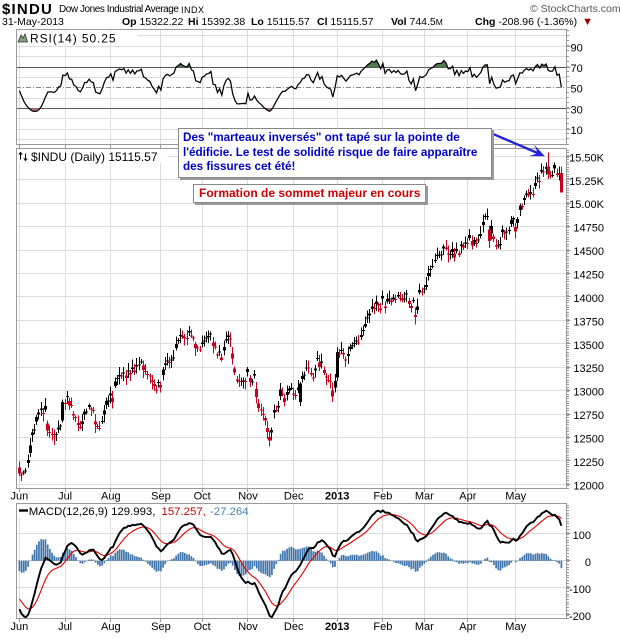 The width and height of the screenshot is (620, 639). Describe the element at coordinates (588, 252) in the screenshot. I see `svg-text: 14500` at that location.